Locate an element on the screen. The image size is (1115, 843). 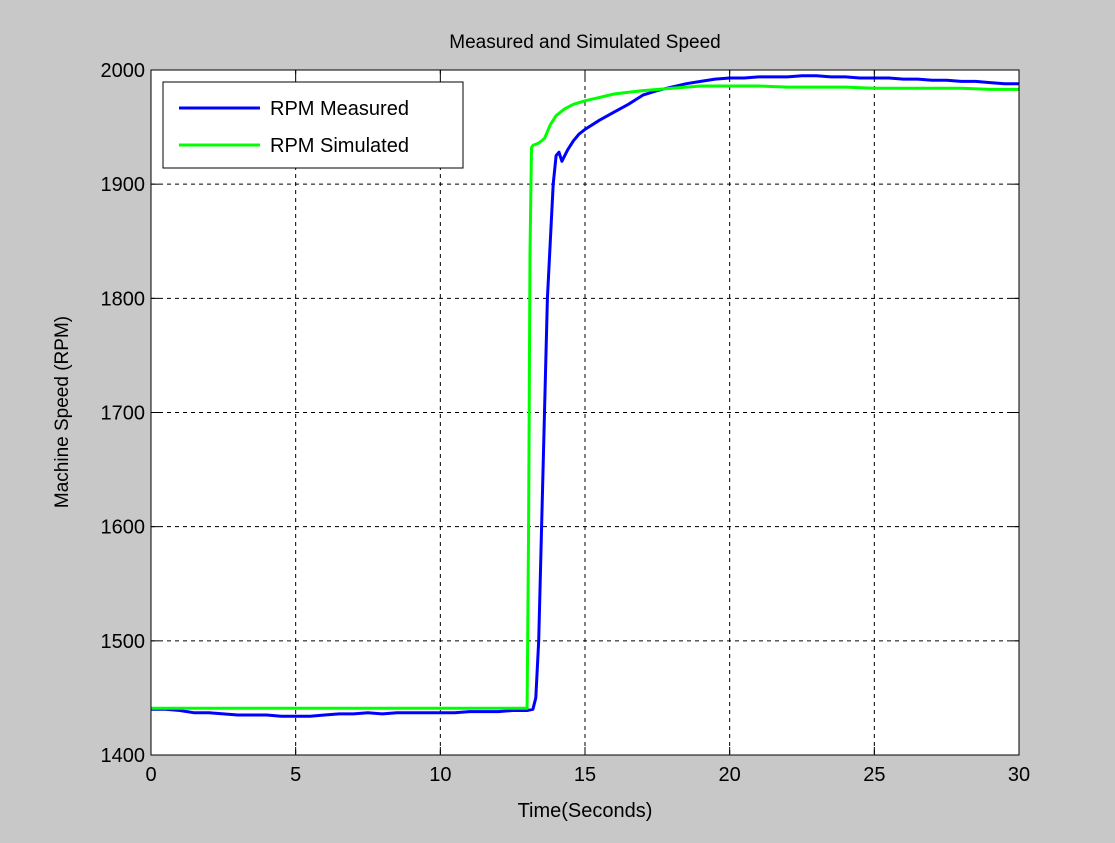
legend: RPM Measured RPM Simulated is located at coordinates (313, 125).